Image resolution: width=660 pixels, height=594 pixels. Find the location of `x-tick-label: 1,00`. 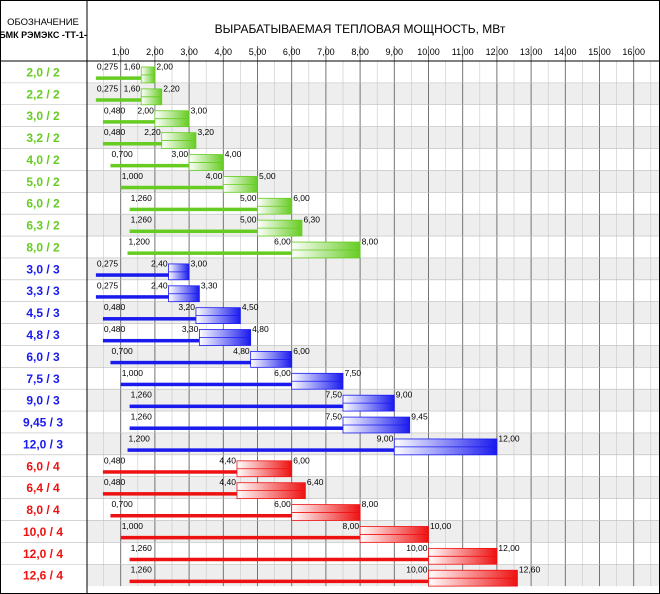

x-tick-label: 1,00 is located at coordinates (121, 52).